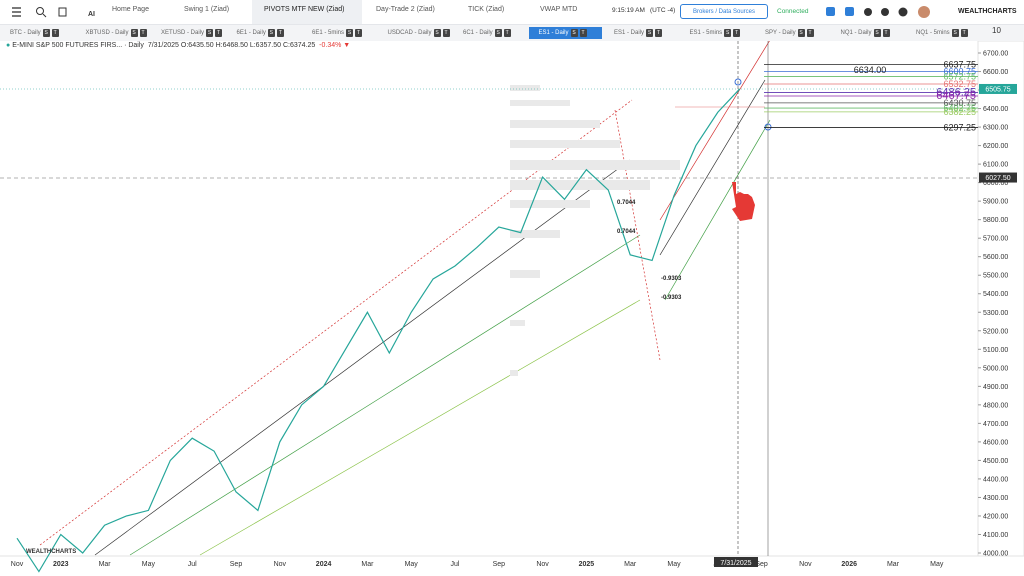  Describe the element at coordinates (959, 71) in the screenshot. I see `price-level-label: 6600.75` at that location.